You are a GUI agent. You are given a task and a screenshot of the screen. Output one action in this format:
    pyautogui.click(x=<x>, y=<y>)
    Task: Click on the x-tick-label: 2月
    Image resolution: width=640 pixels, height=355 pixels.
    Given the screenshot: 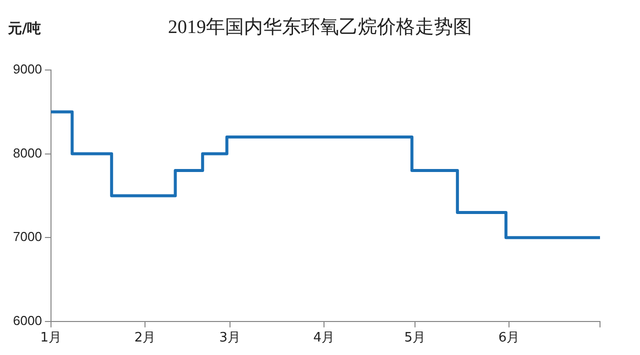 What is the action you would take?
    pyautogui.click(x=145, y=338)
    